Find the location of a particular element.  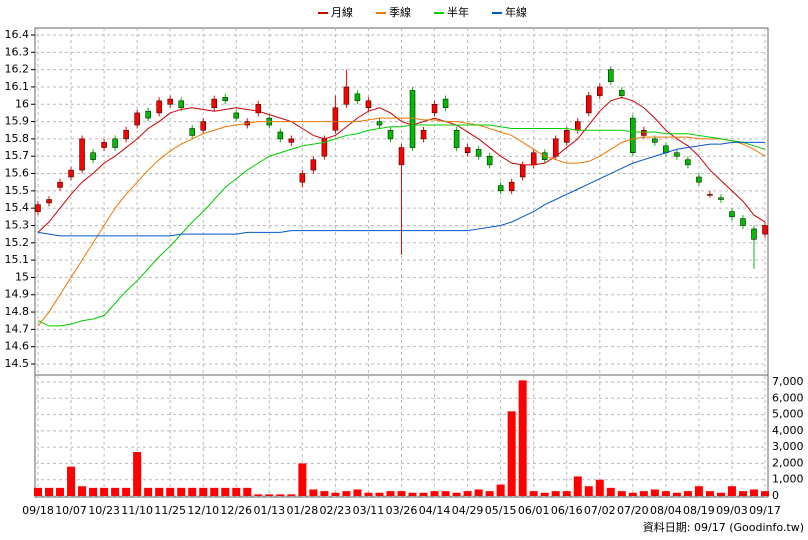

x-tick-label: 07/20 is located at coordinates (633, 510).